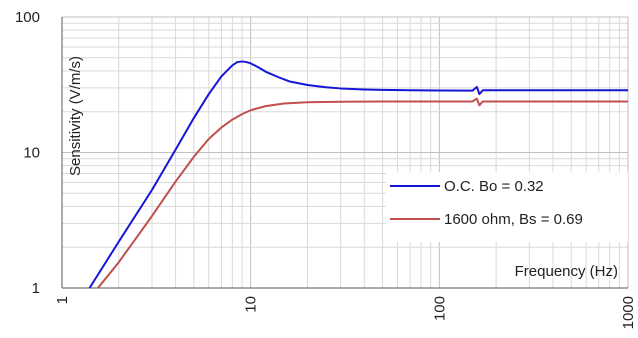 This screenshot has height=338, width=638. I want to click on y-tick-label: 1, so click(36, 288).